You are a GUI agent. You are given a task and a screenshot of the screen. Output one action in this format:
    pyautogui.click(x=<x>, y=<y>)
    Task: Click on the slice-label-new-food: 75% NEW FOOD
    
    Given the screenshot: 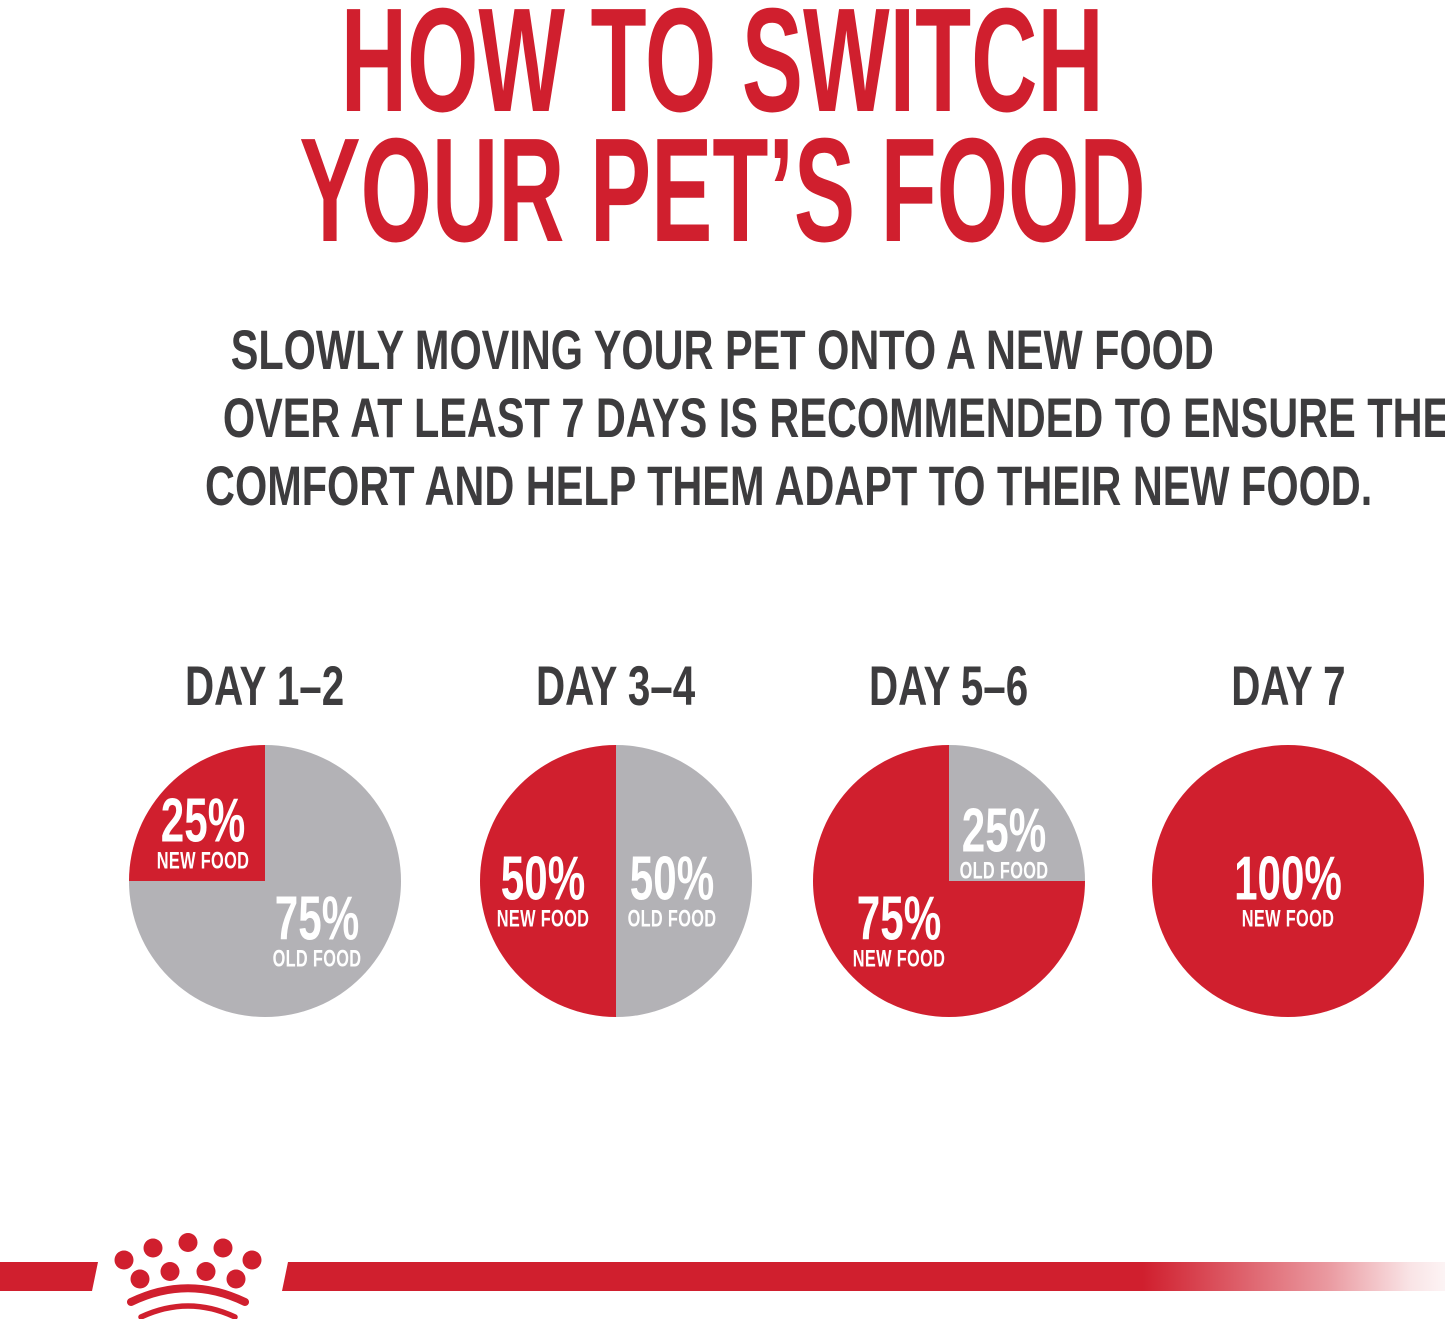 What is the action you would take?
    pyautogui.click(x=899, y=928)
    